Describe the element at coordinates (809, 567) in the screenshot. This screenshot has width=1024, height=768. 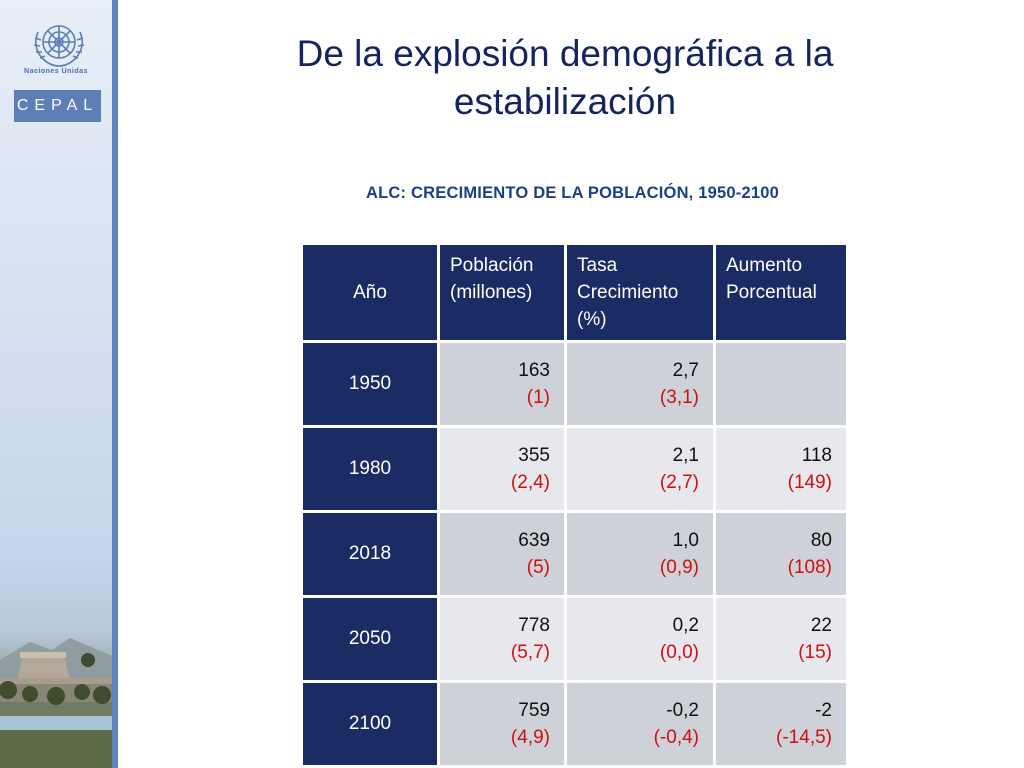
I see `increase-comparison: (108)` at that location.